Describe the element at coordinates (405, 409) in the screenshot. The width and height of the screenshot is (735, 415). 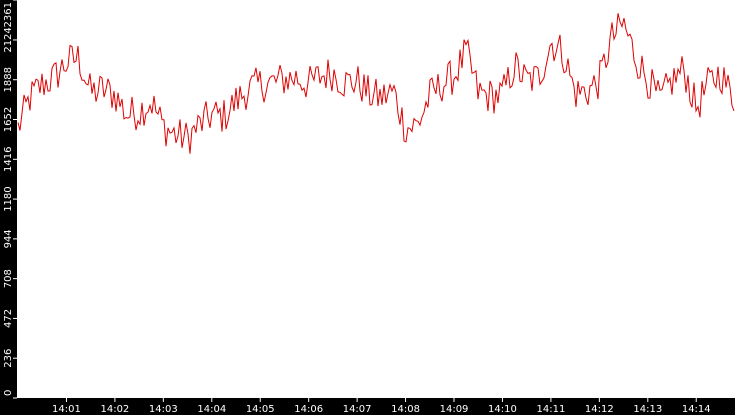
I see `x-tick-label: 14:08` at that location.